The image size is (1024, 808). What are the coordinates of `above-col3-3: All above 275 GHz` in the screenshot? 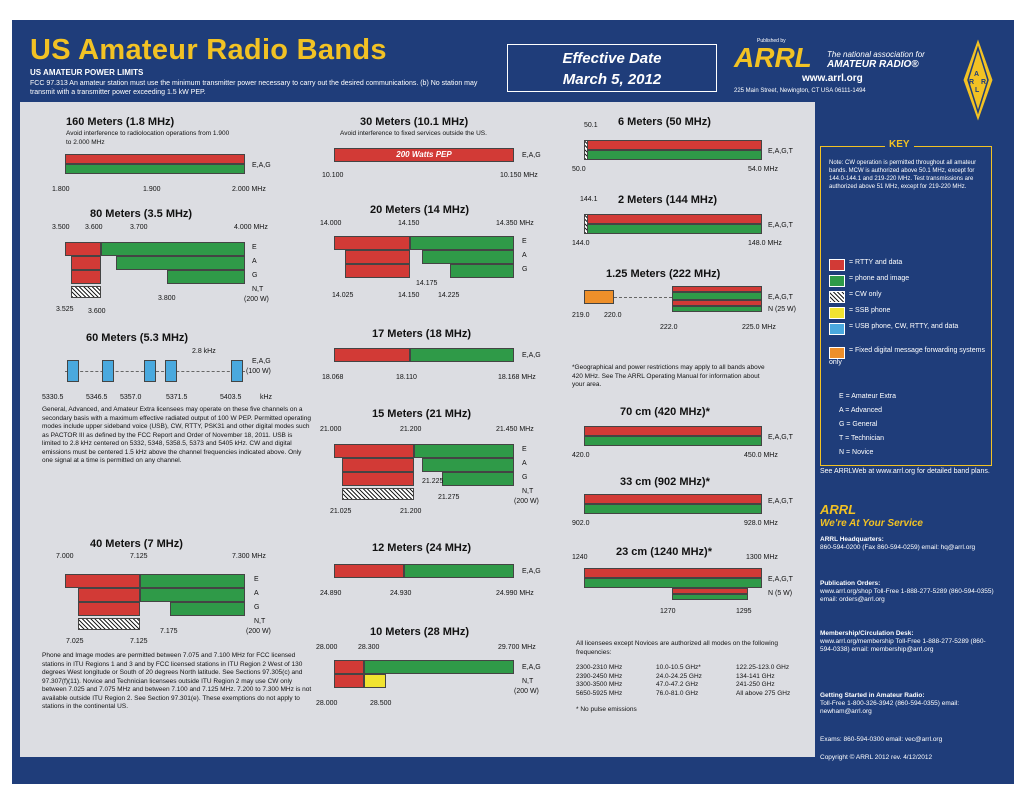 It's located at (763, 693).